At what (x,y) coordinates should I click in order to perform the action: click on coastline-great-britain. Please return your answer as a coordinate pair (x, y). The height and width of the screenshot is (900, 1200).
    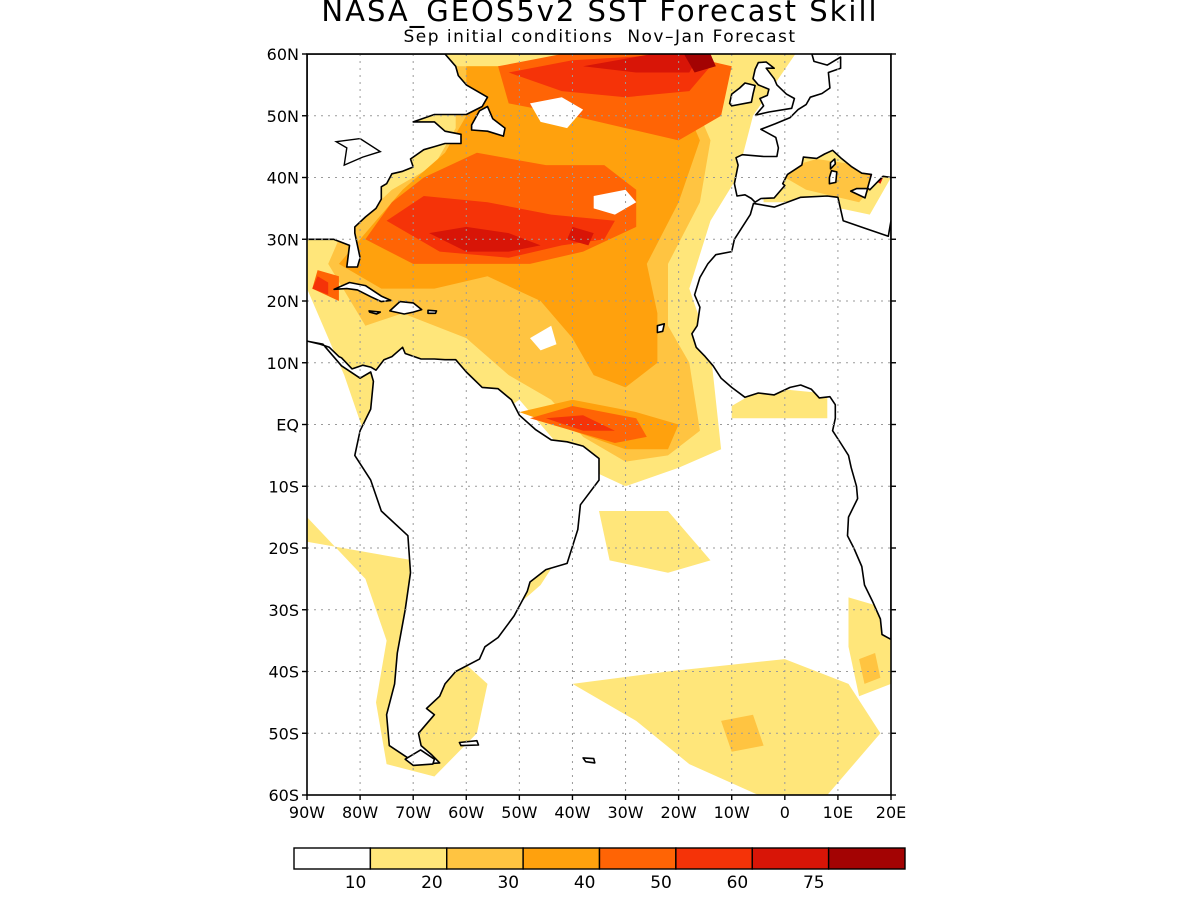
    Looking at the image, I should click on (774, 88).